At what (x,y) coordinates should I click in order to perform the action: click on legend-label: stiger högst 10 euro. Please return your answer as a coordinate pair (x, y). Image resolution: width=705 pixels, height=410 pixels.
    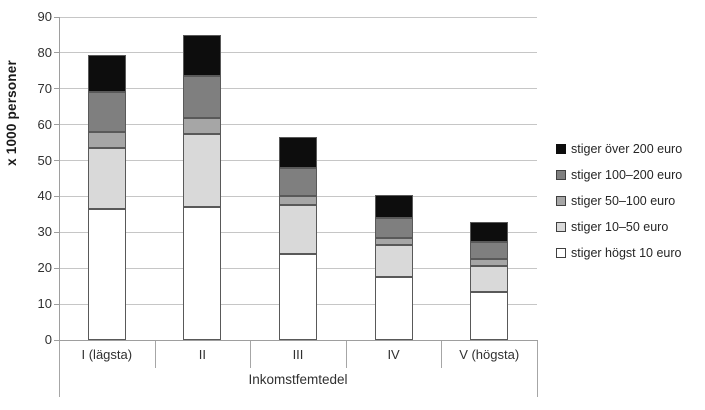
    Looking at the image, I should click on (626, 253).